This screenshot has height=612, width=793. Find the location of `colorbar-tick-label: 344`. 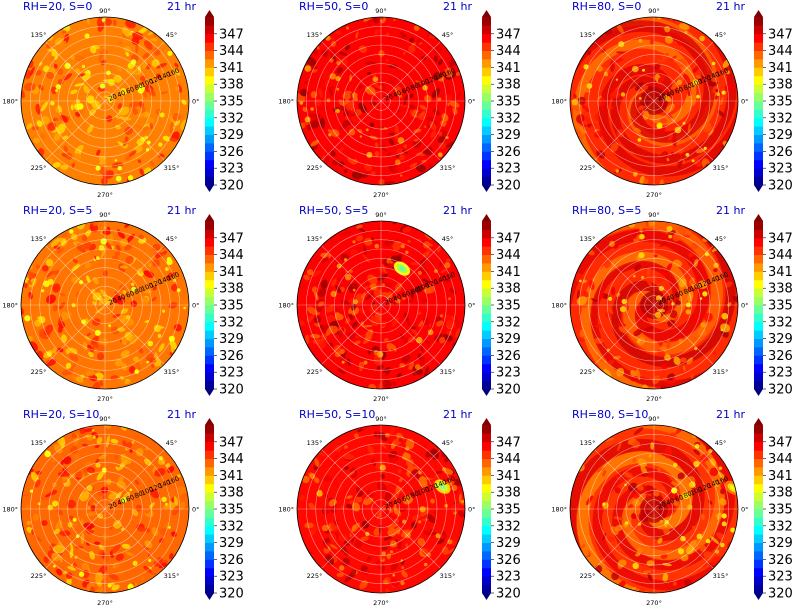

colorbar-tick-label: 344 is located at coordinates (780, 459).